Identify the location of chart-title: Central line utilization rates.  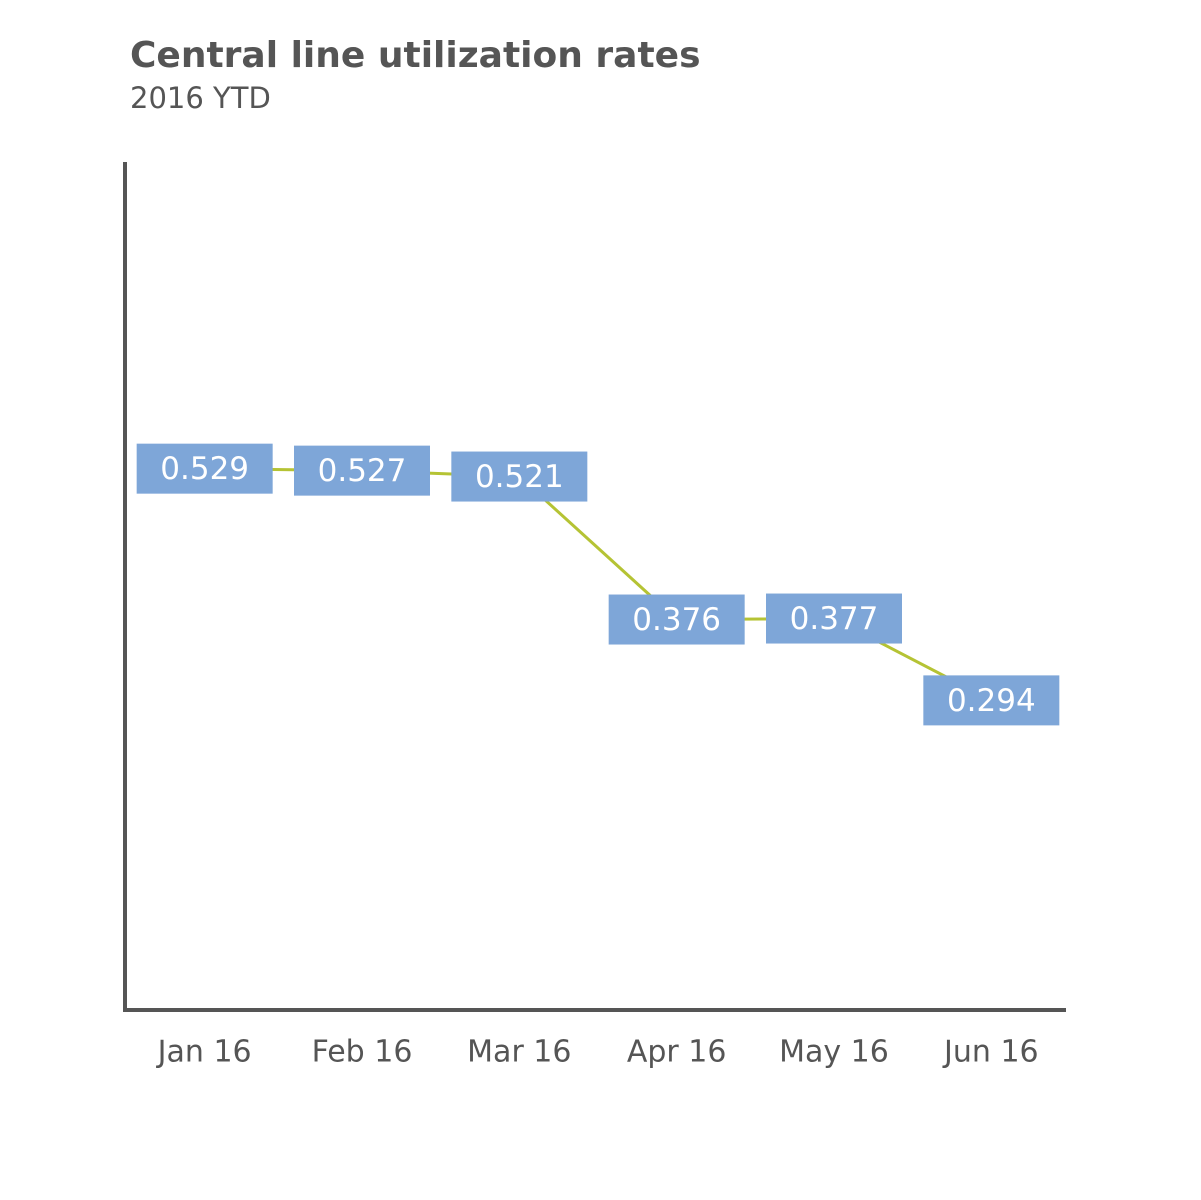
(415, 55).